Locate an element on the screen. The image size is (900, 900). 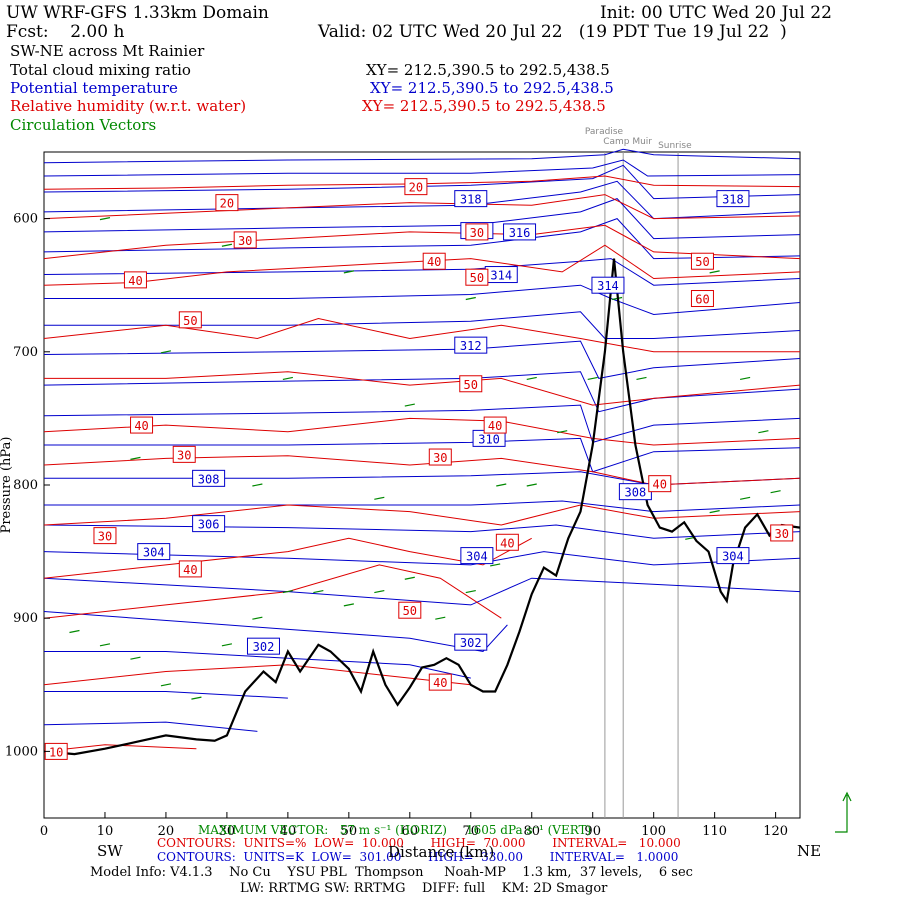
x-tick-label: 0 is located at coordinates (44, 831).